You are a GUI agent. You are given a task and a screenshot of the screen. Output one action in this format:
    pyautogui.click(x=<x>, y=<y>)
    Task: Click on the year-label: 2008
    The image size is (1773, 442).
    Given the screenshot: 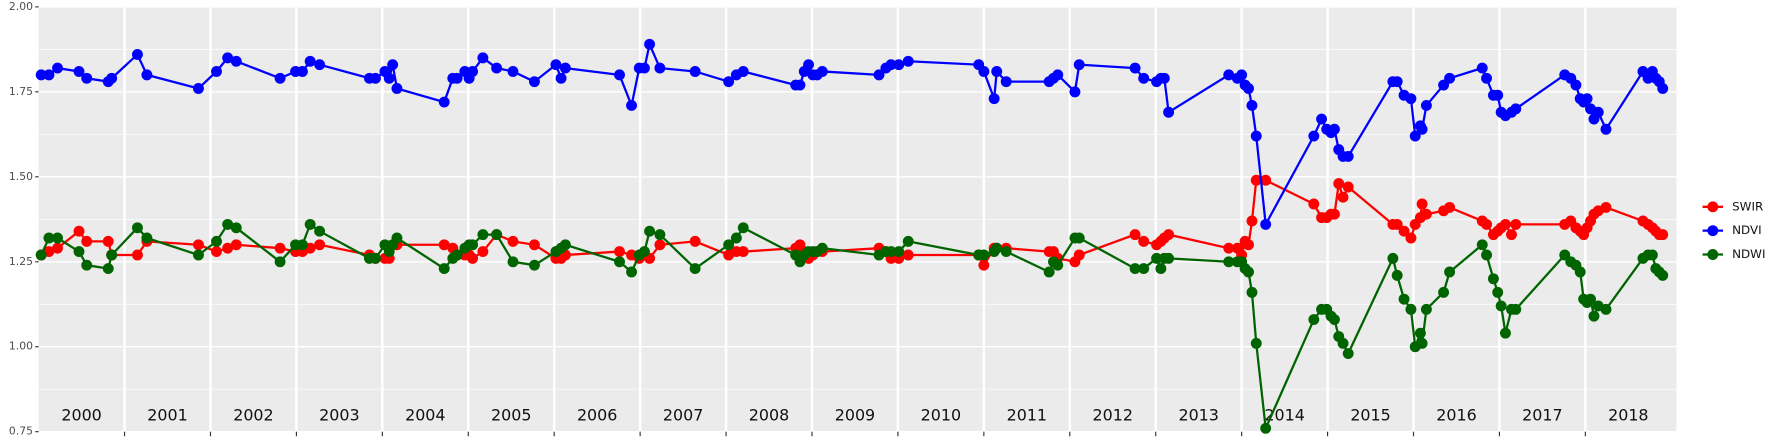 What is the action you would take?
    pyautogui.click(x=769, y=414)
    